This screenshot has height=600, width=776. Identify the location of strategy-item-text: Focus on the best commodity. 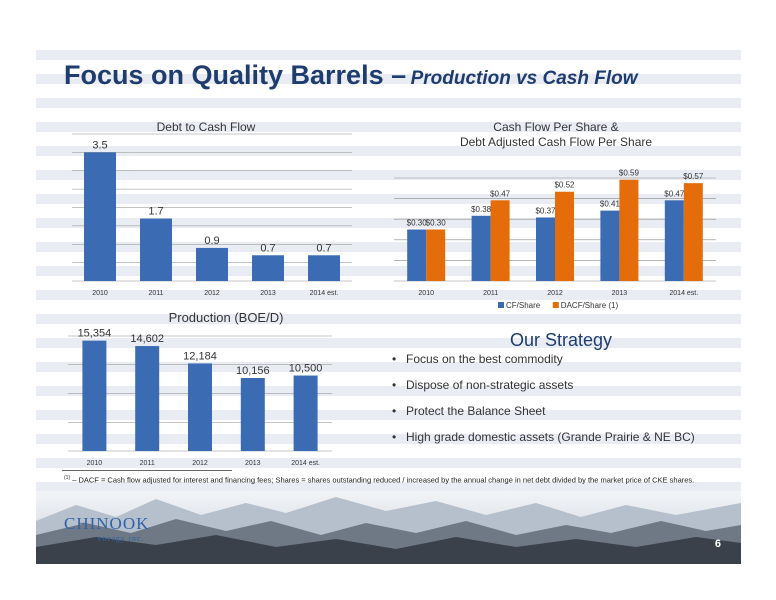
(484, 359).